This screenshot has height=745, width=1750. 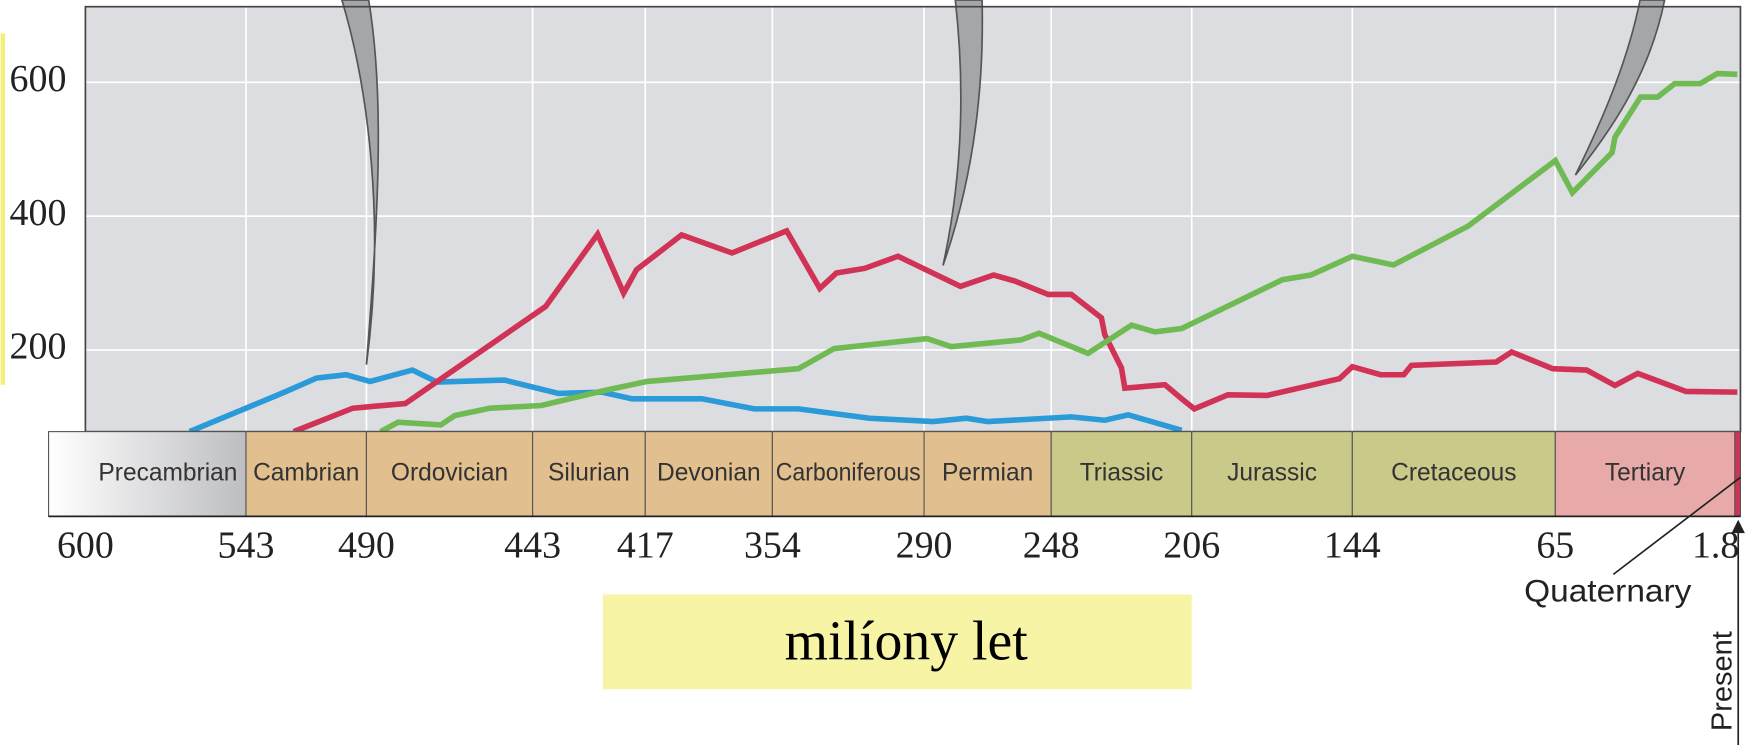 What do you see at coordinates (38, 79) in the screenshot?
I see `y-tick-label: 600` at bounding box center [38, 79].